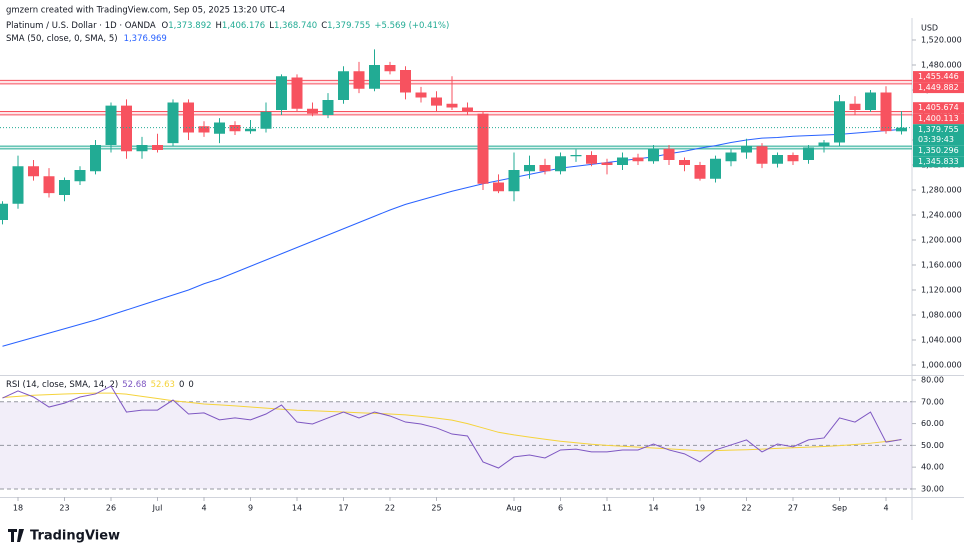  I want to click on y-tick-label: 1,000.000, so click(941, 365).